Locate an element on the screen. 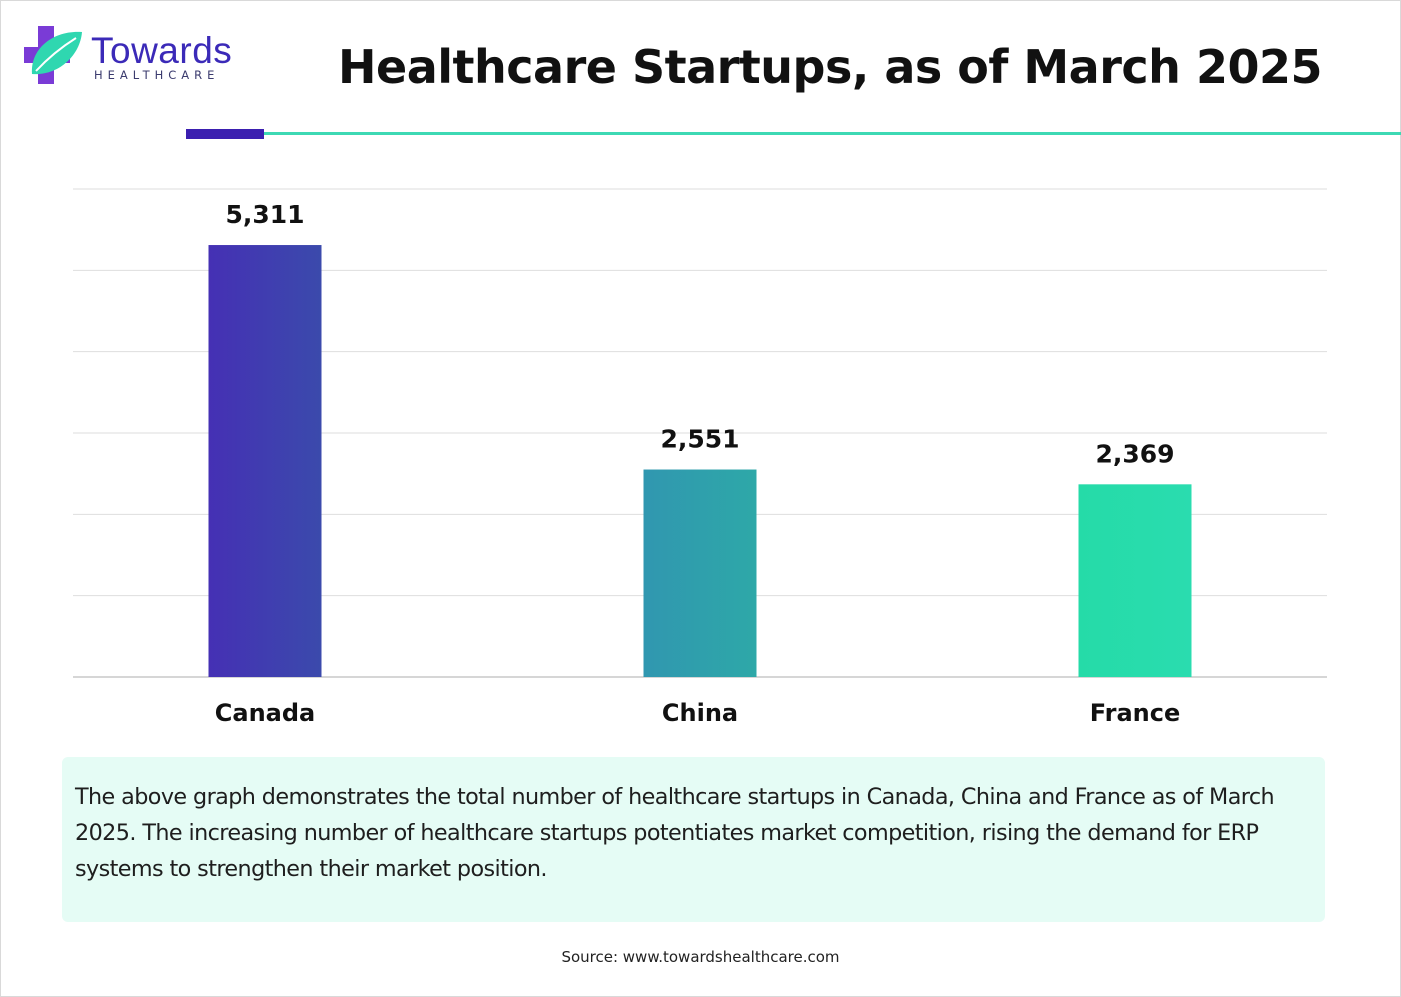  medical-cross-leaf-icon is located at coordinates (53, 55).